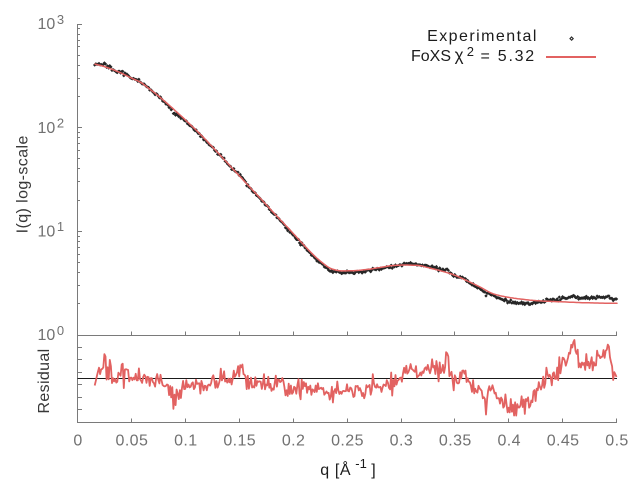  I want to click on svg-text: FoXS, so click(431, 56).